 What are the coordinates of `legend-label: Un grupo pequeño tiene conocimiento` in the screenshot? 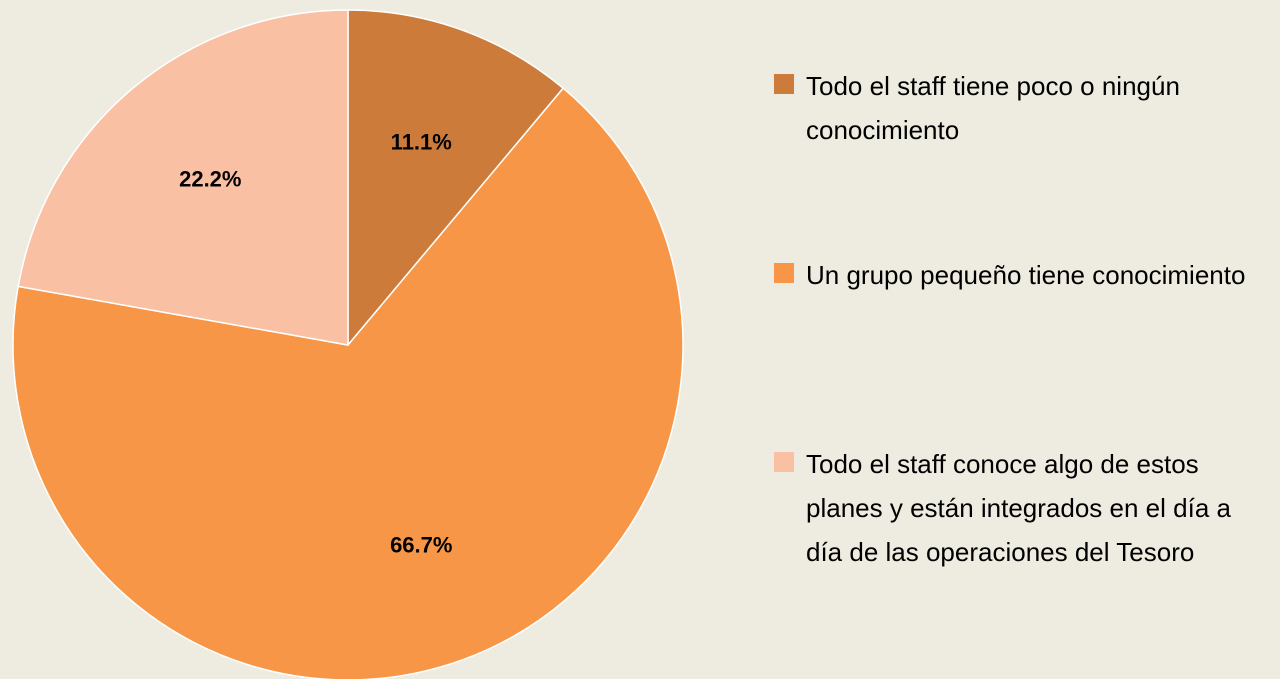 It's located at (1026, 275).